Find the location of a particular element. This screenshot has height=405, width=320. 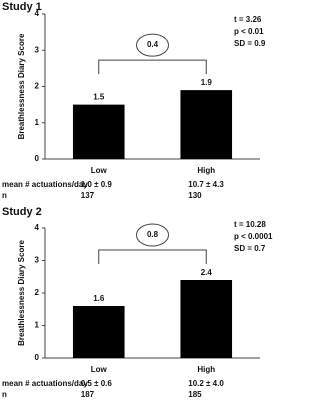

row-value: 1.0 ± 0.9 is located at coordinates (97, 184).